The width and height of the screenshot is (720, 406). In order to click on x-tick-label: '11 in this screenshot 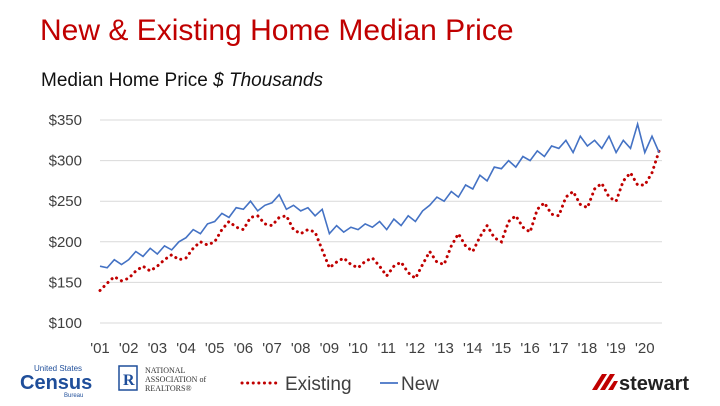, I will do `click(387, 348)`.